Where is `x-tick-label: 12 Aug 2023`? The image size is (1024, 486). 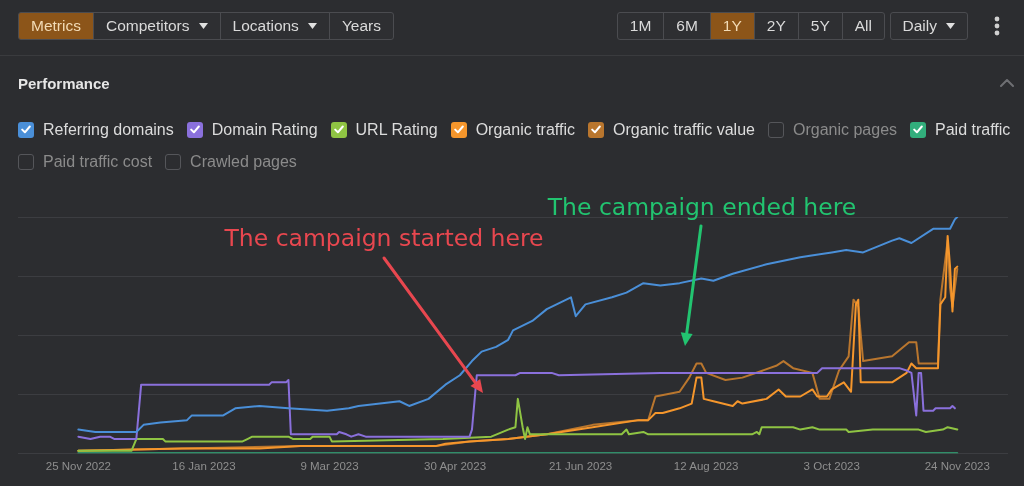 x-tick-label: 12 Aug 2023 is located at coordinates (706, 466).